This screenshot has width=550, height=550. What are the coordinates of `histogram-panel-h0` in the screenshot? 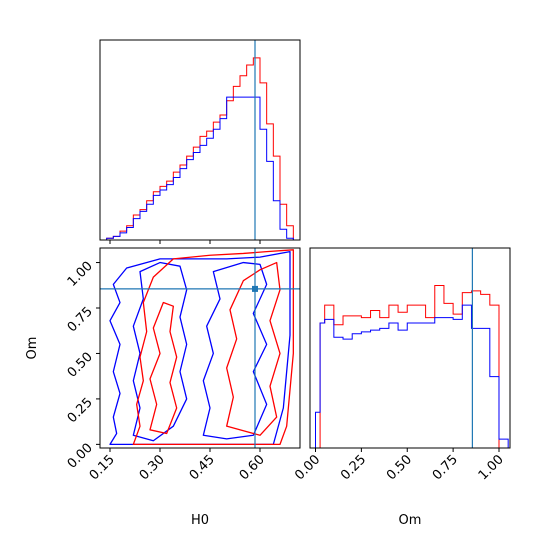 It's located at (200, 141).